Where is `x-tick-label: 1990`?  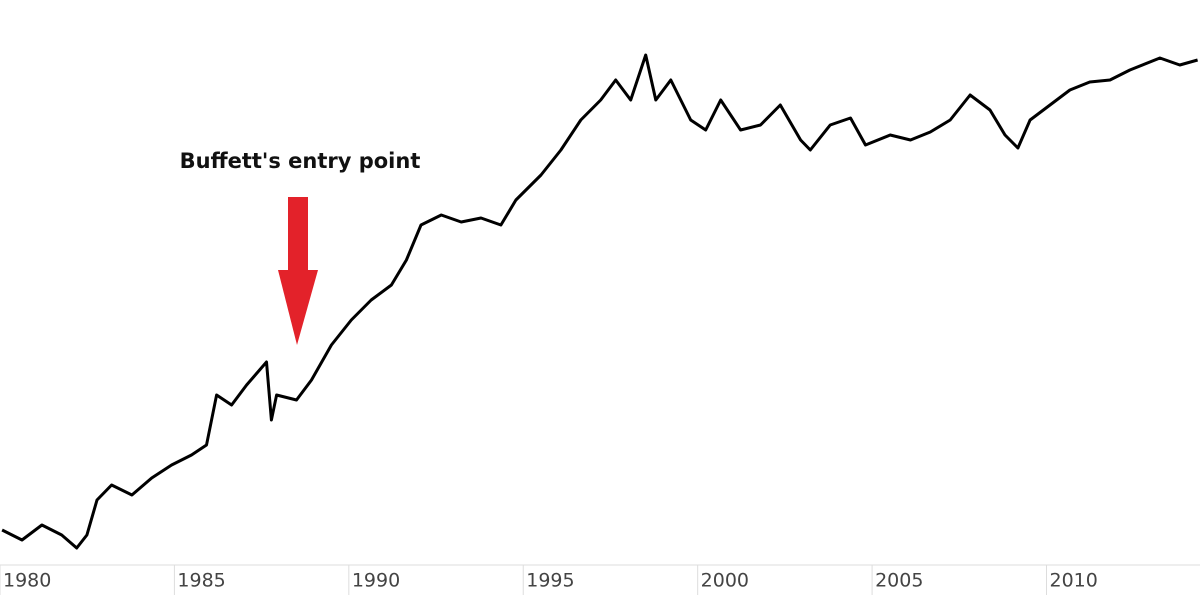 x-tick-label: 1990 is located at coordinates (376, 581).